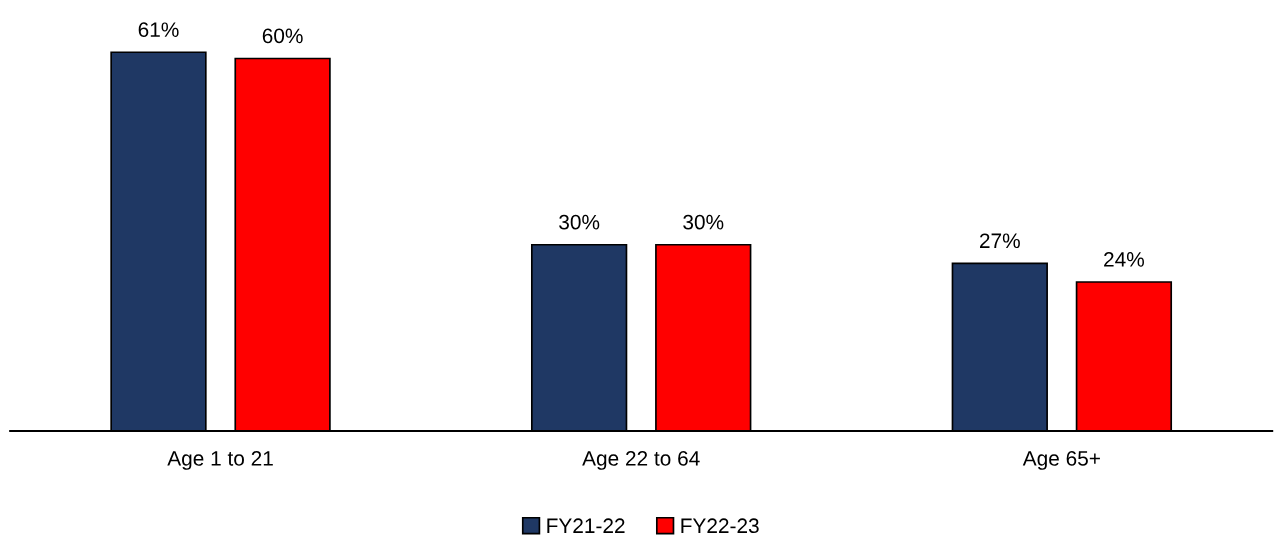 The width and height of the screenshot is (1276, 548). I want to click on data-label: 61%, so click(158, 30).